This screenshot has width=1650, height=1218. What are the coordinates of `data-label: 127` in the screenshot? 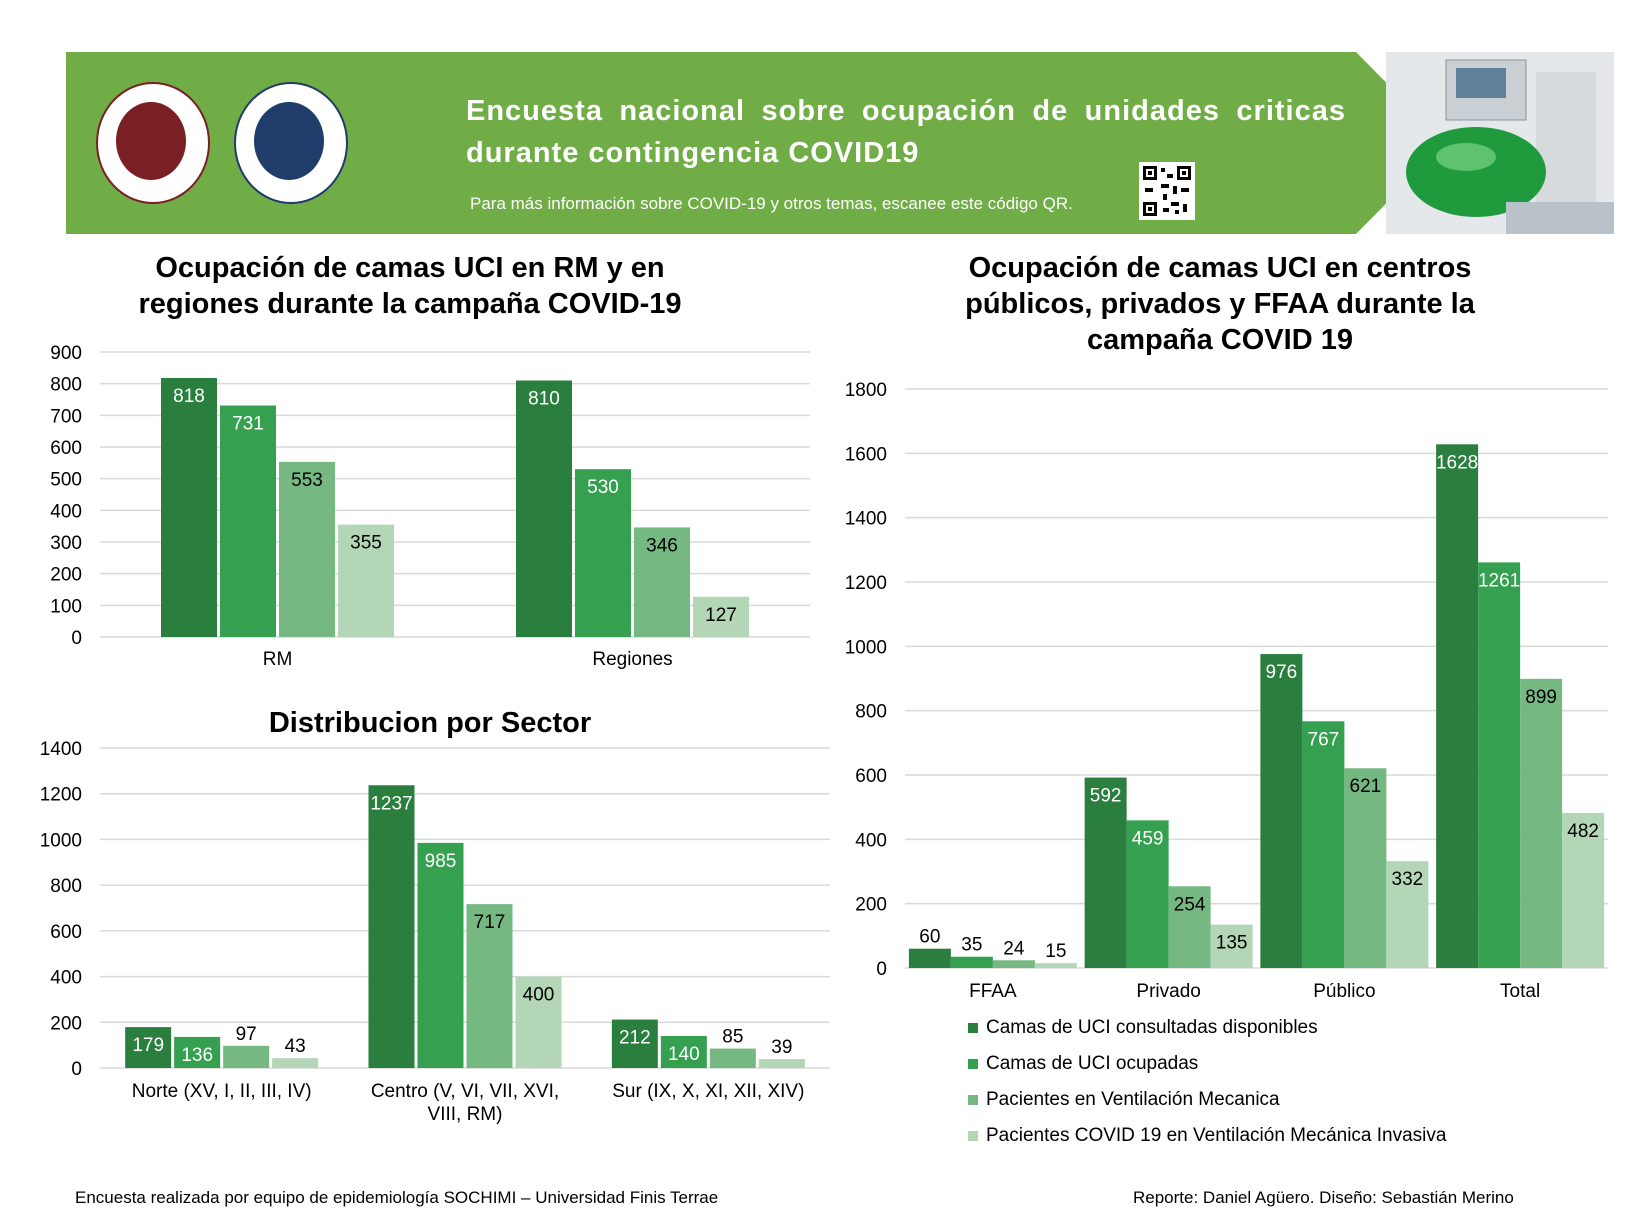 It's located at (721, 615).